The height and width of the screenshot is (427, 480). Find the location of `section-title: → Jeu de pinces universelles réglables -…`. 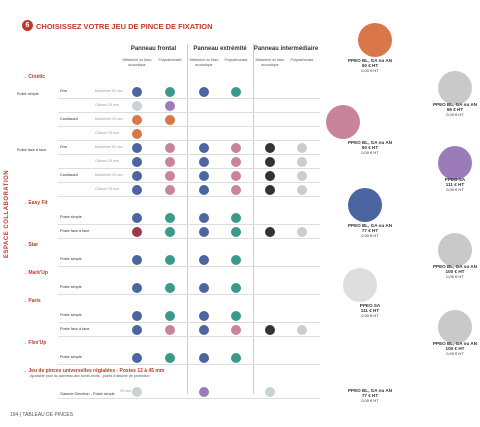

section-title: → Jeu de pinces universelles réglables -… is located at coordinates (93, 371).